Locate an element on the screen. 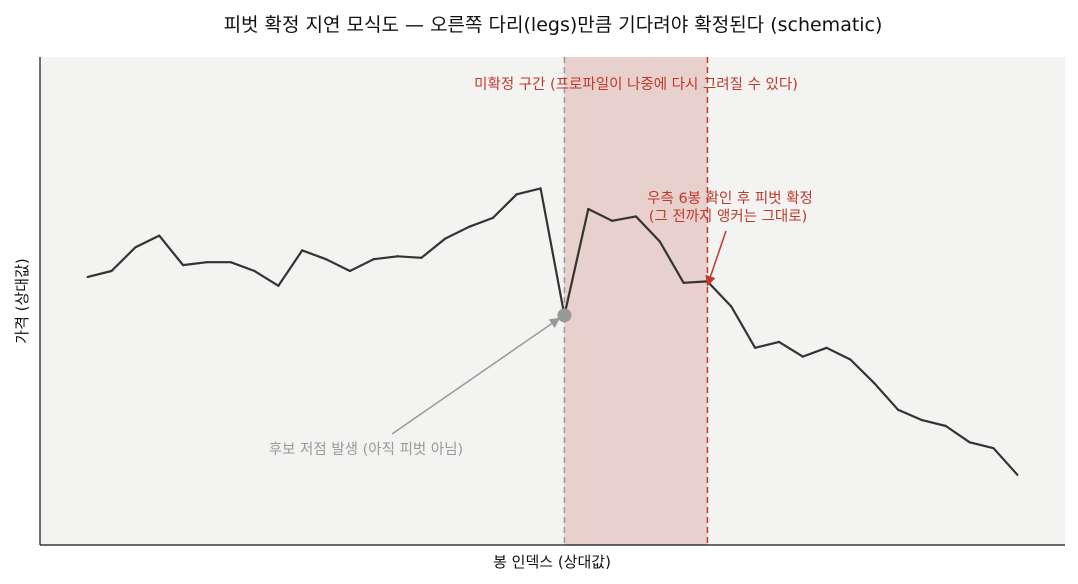  candidate-pivot-marker is located at coordinates (564, 315).